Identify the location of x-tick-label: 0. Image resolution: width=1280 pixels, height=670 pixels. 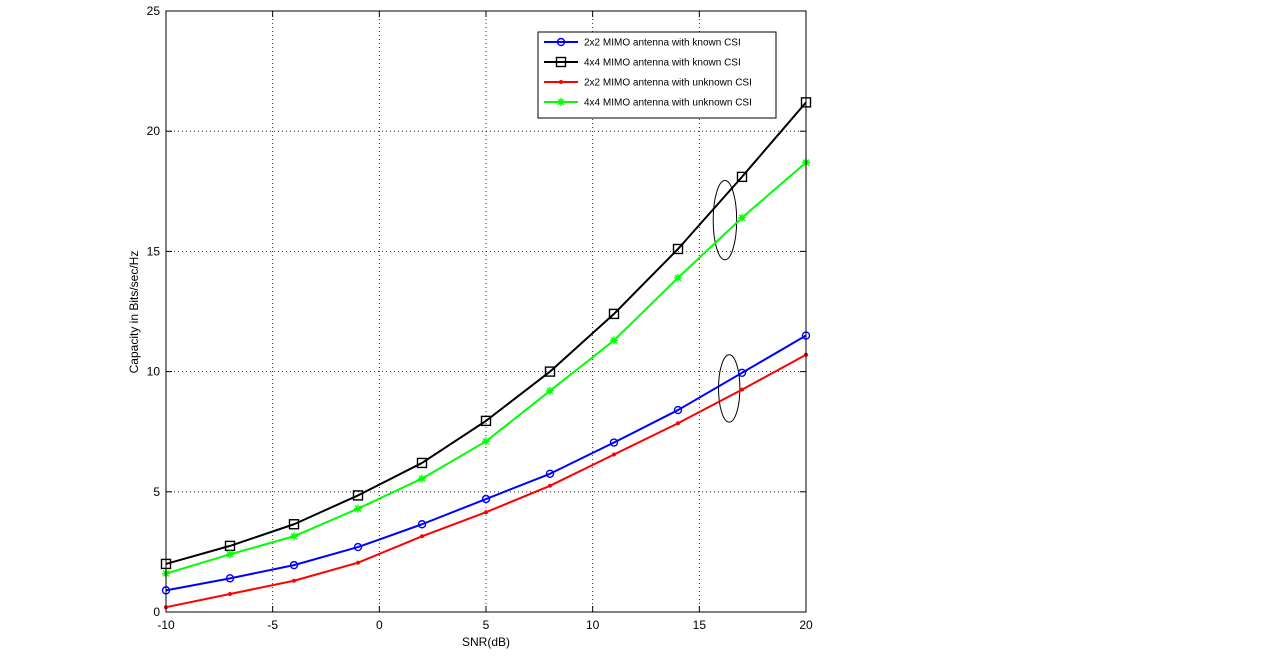
(379, 625).